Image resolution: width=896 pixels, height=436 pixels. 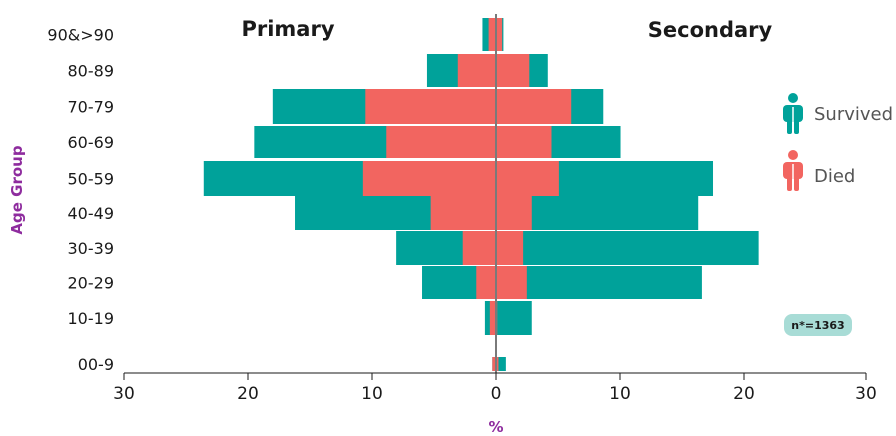 I want to click on primary-title: Primary, so click(x=287, y=29).